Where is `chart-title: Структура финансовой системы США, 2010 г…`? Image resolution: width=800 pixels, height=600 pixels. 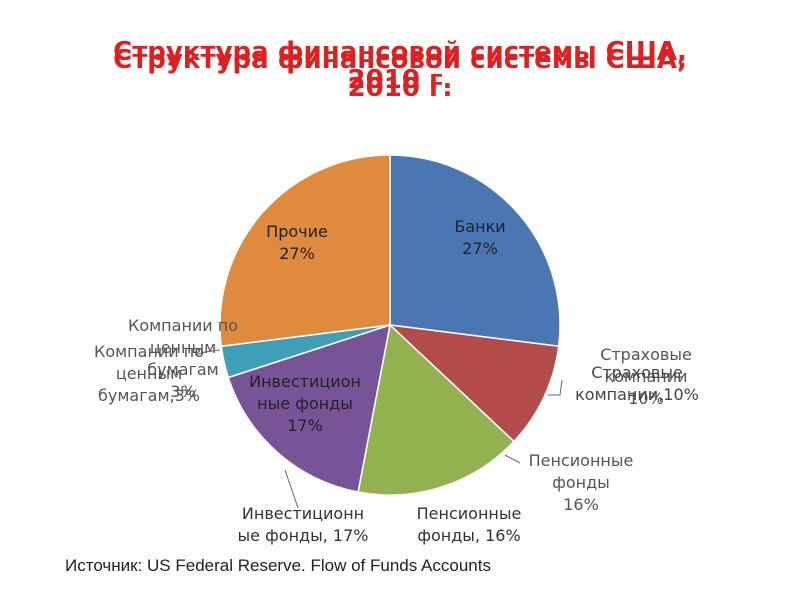
chart-title: Структура финансовой системы США, 2010 г… is located at coordinates (400, 66).